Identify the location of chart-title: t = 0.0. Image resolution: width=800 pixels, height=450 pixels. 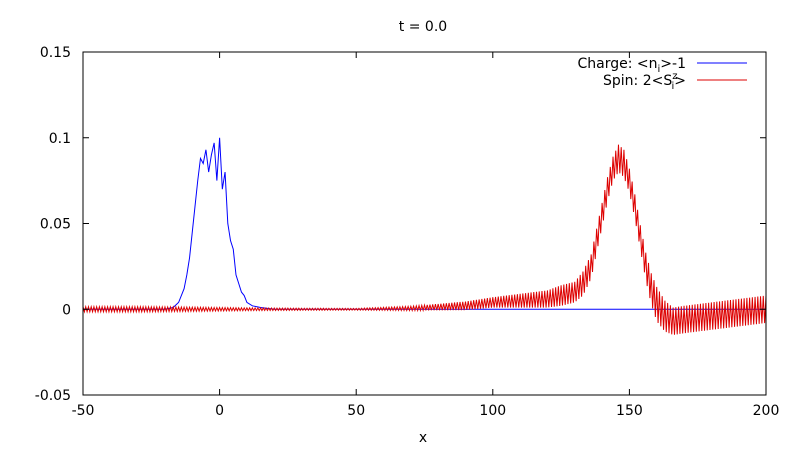
(423, 27).